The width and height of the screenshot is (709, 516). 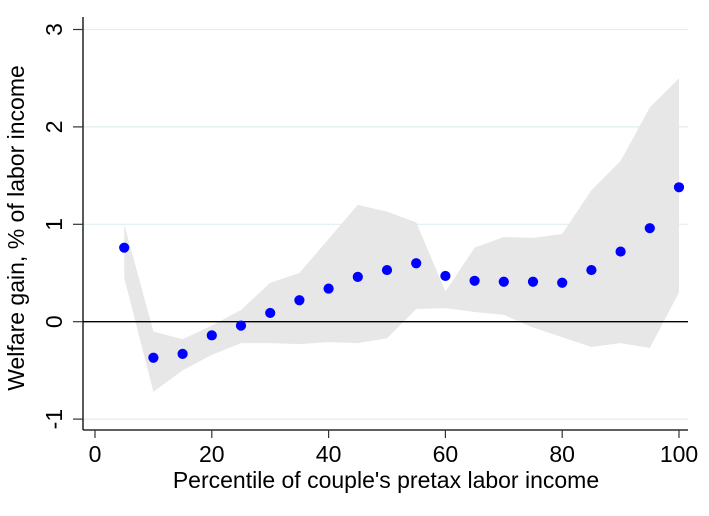 What do you see at coordinates (533, 281) in the screenshot?
I see `data-point-p75` at bounding box center [533, 281].